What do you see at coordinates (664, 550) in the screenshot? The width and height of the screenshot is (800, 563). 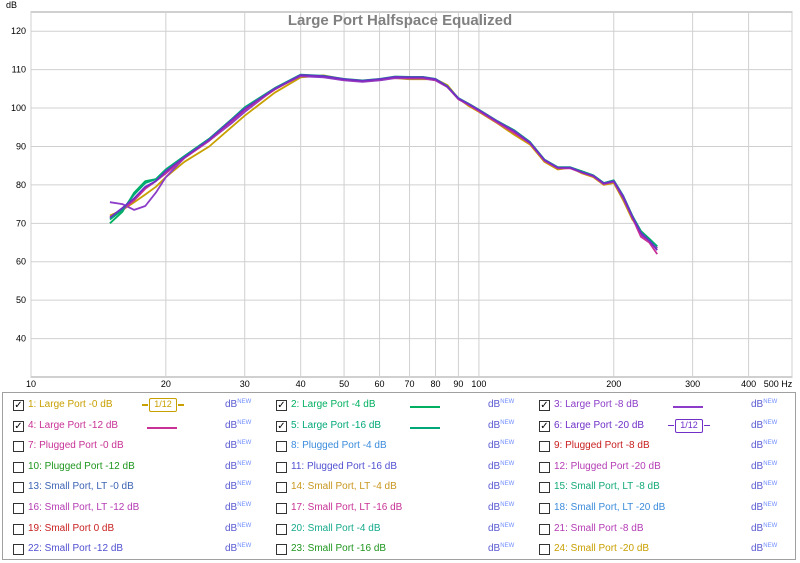 I see `legend-item: 24: Small Port -20 dB dBNEW` at bounding box center [664, 550].